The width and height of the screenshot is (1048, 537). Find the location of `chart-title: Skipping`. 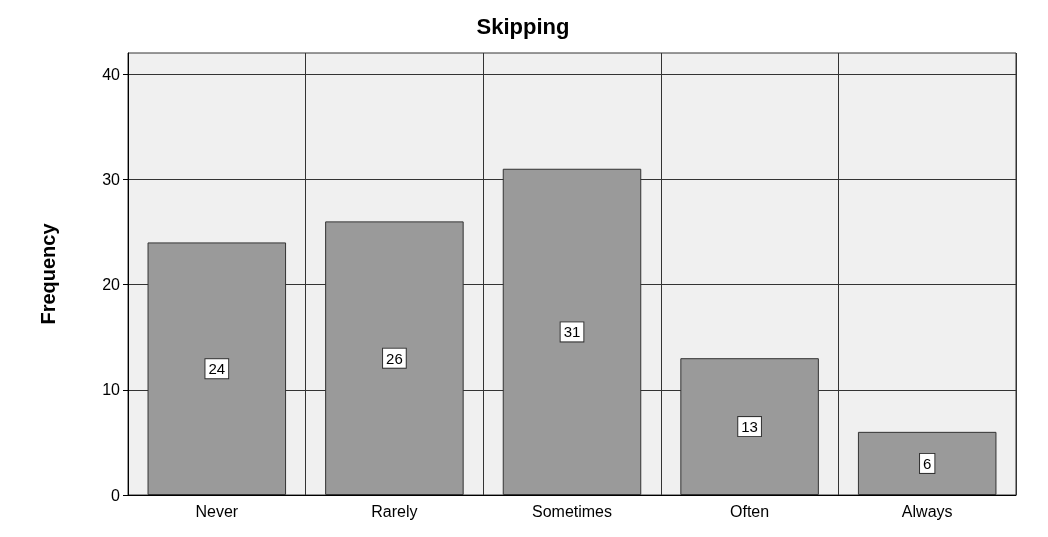

chart-title: Skipping is located at coordinates (523, 26).